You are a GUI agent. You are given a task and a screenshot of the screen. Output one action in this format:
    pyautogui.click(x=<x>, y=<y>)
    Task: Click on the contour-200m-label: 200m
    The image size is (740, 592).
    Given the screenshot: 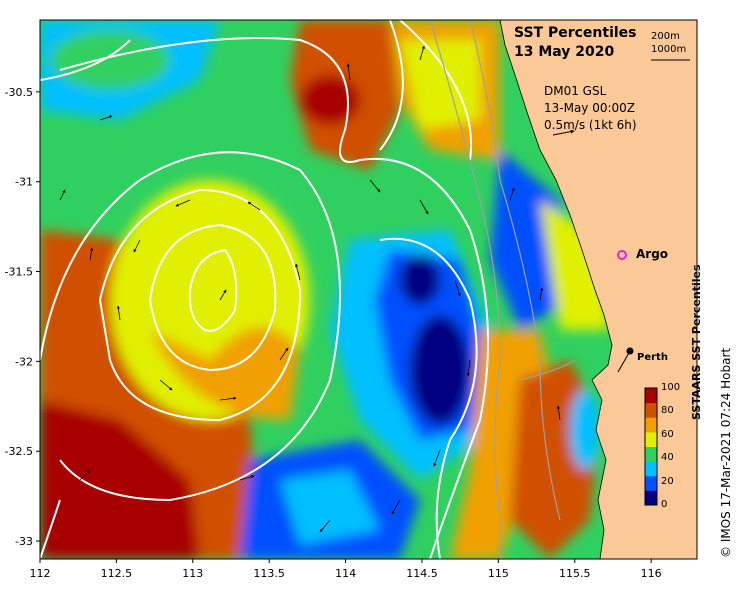 What is the action you would take?
    pyautogui.click(x=665, y=36)
    